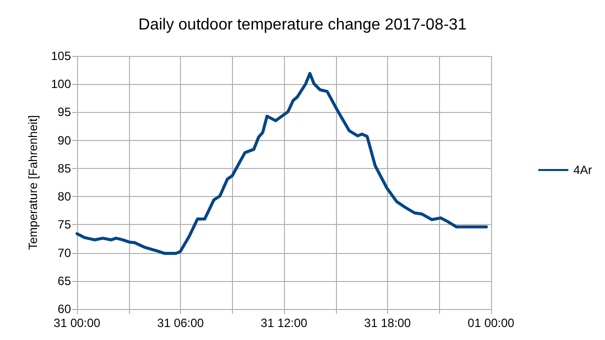 This screenshot has width=605, height=340. I want to click on y-tick-label: 95, so click(65, 112).